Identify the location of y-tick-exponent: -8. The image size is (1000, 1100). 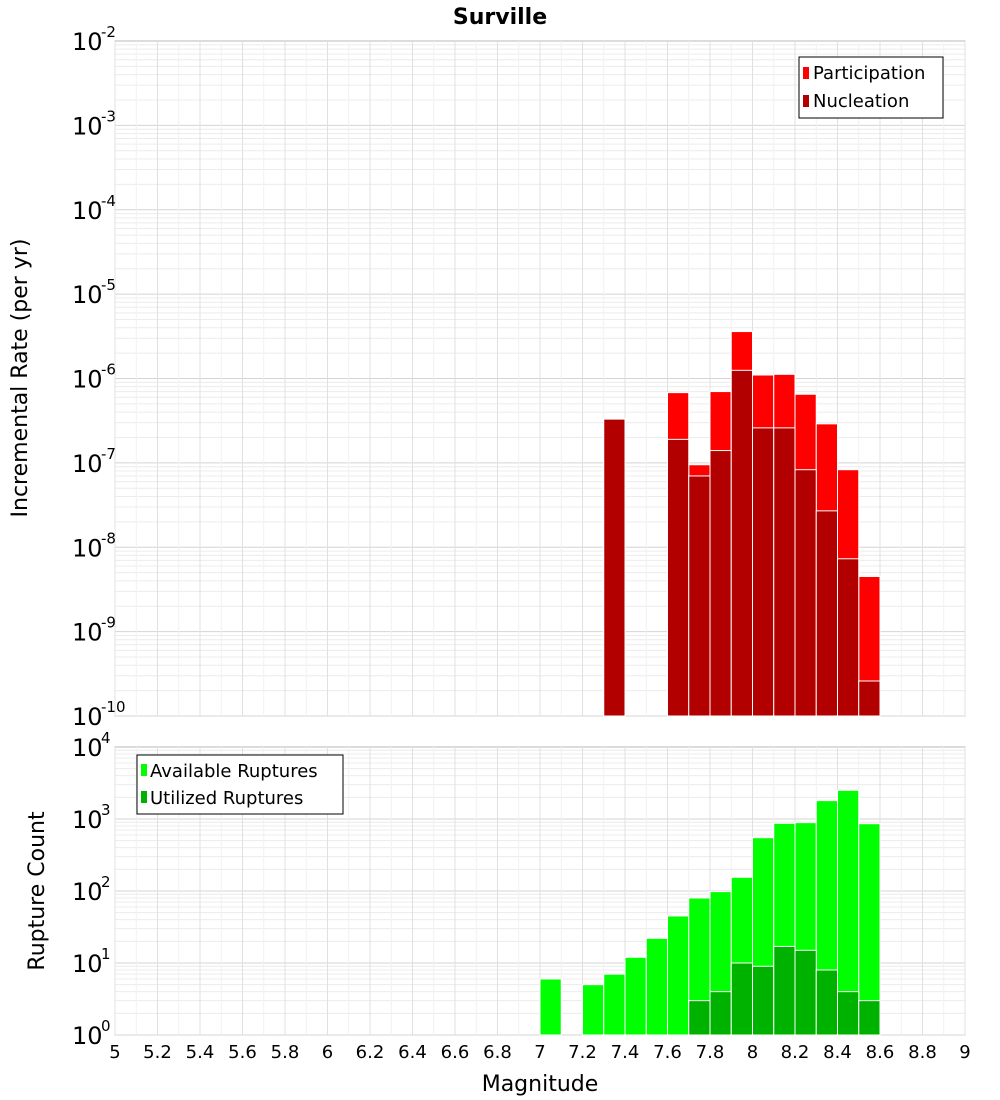
(108, 538).